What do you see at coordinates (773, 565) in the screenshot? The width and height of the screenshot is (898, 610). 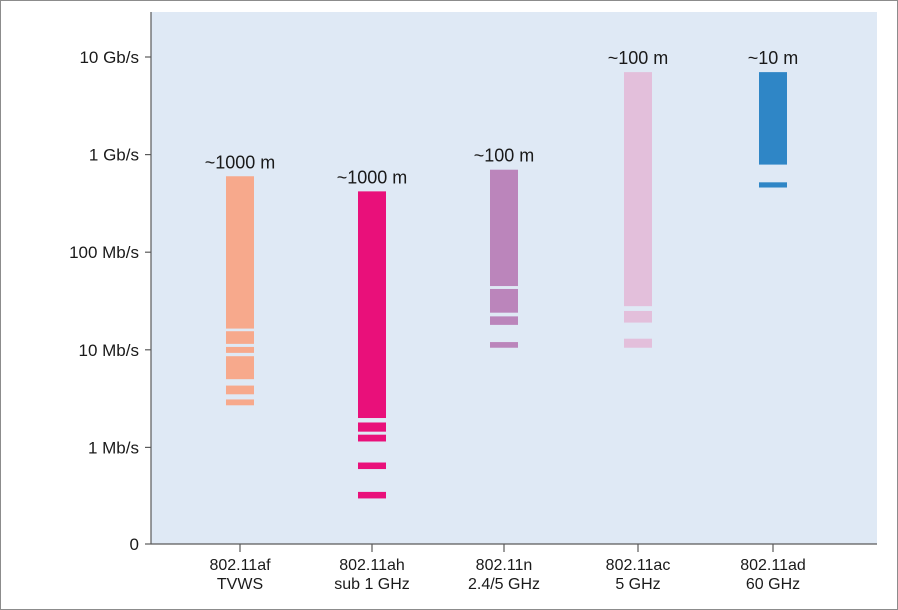 I see `x-tick-label: 802.11ad` at bounding box center [773, 565].